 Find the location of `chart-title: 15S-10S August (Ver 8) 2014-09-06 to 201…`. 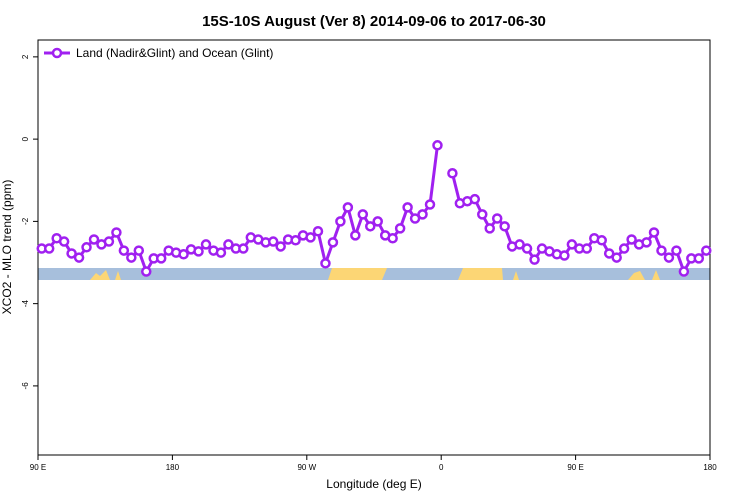

chart-title: 15S-10S August (Ver 8) 2014-09-06 to 201… is located at coordinates (374, 21).